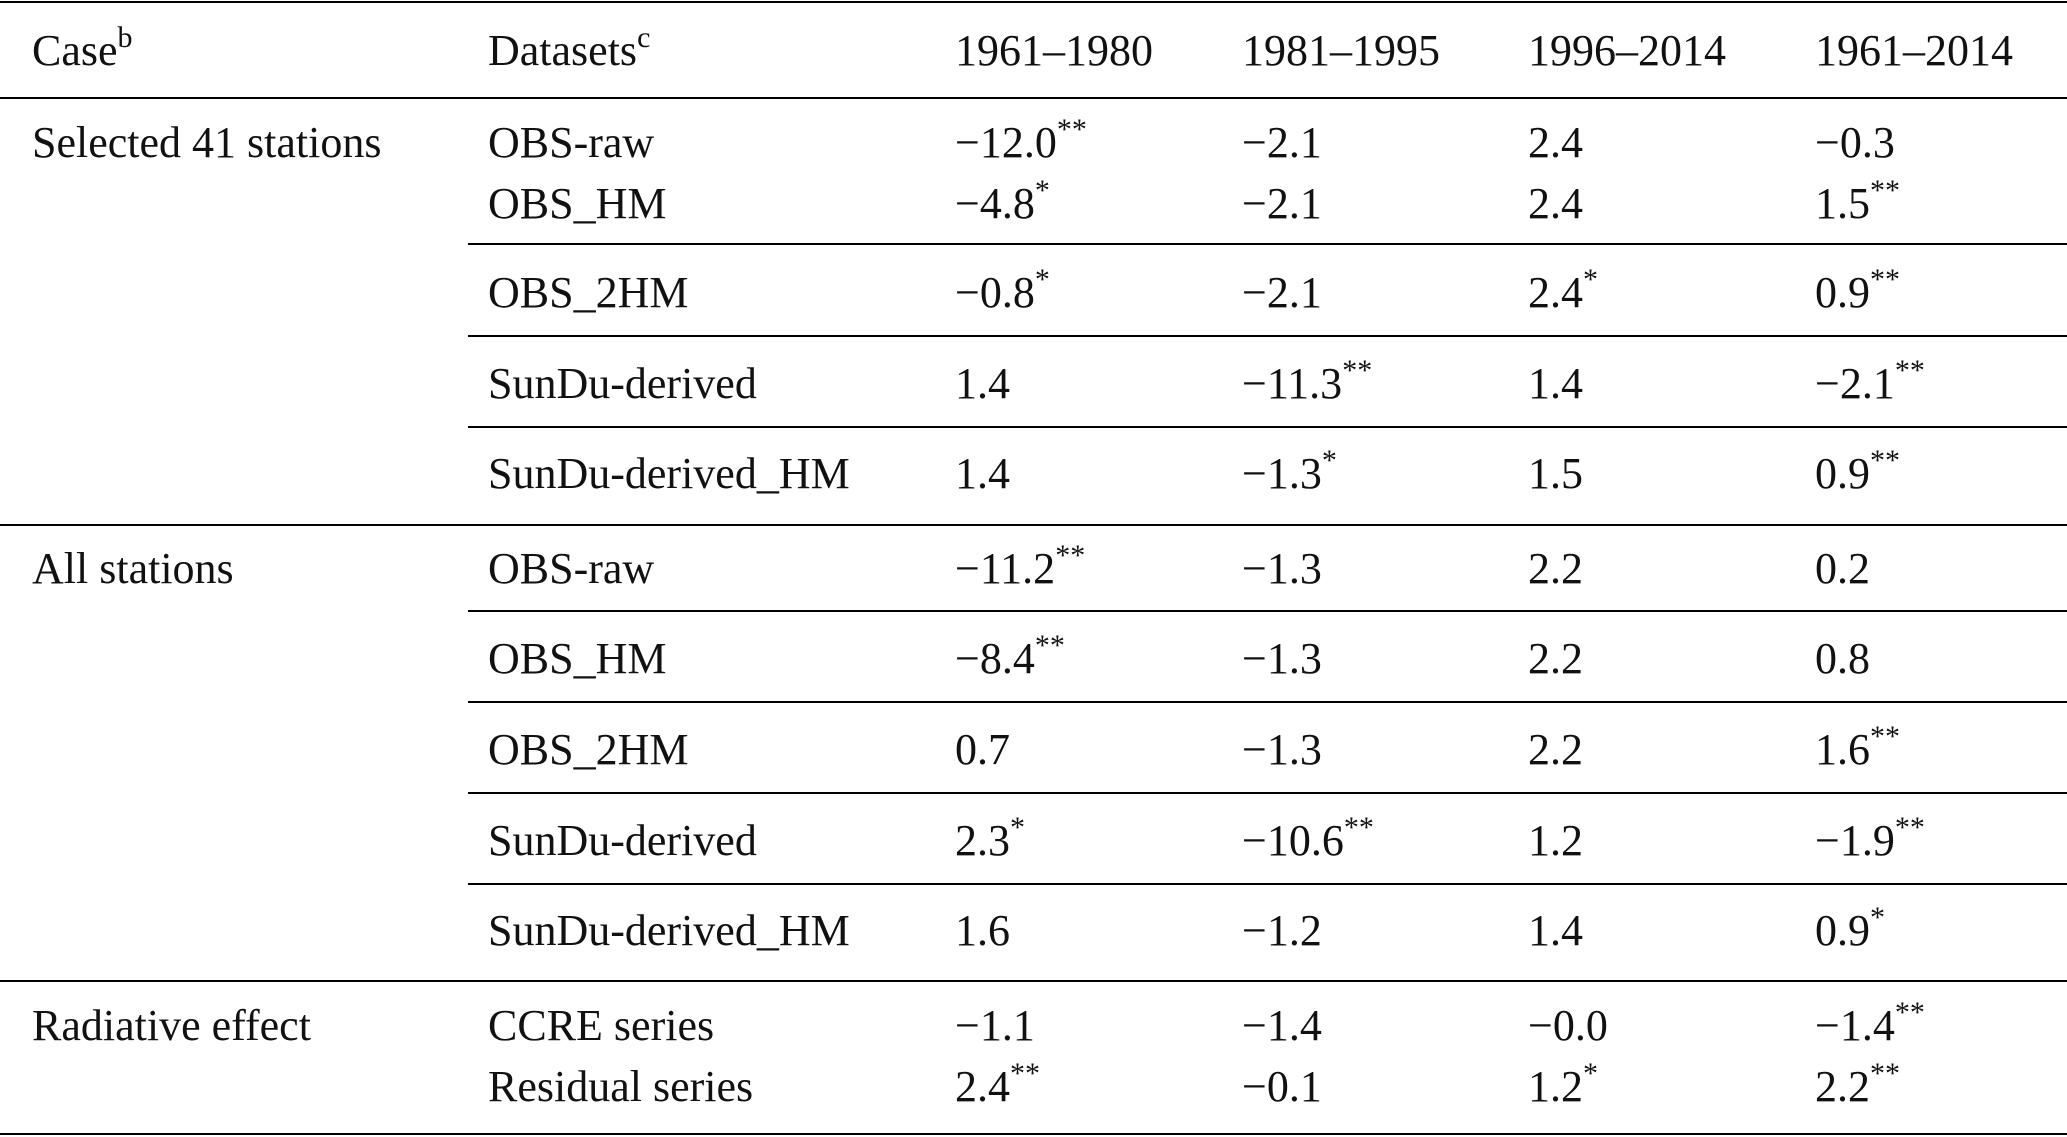 Image resolution: width=2067 pixels, height=1137 pixels. I want to click on header-period: 1981–1995, so click(1341, 50).